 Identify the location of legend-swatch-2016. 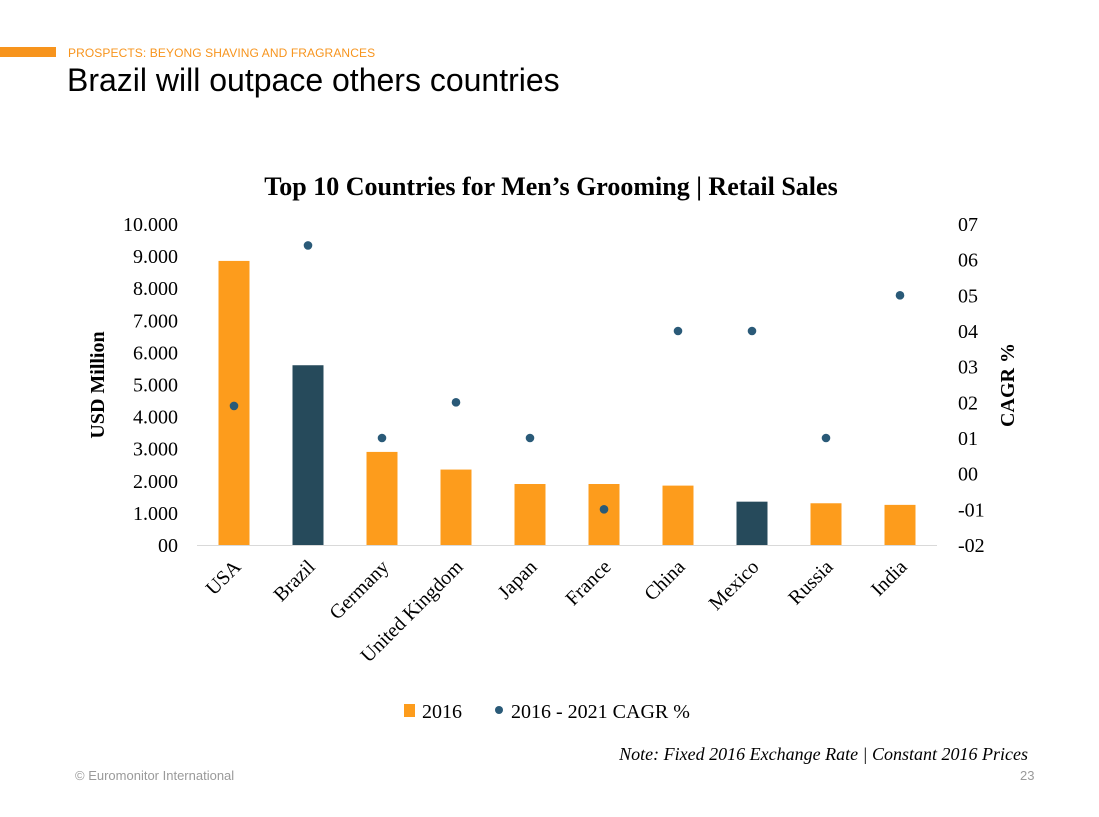
(409, 710).